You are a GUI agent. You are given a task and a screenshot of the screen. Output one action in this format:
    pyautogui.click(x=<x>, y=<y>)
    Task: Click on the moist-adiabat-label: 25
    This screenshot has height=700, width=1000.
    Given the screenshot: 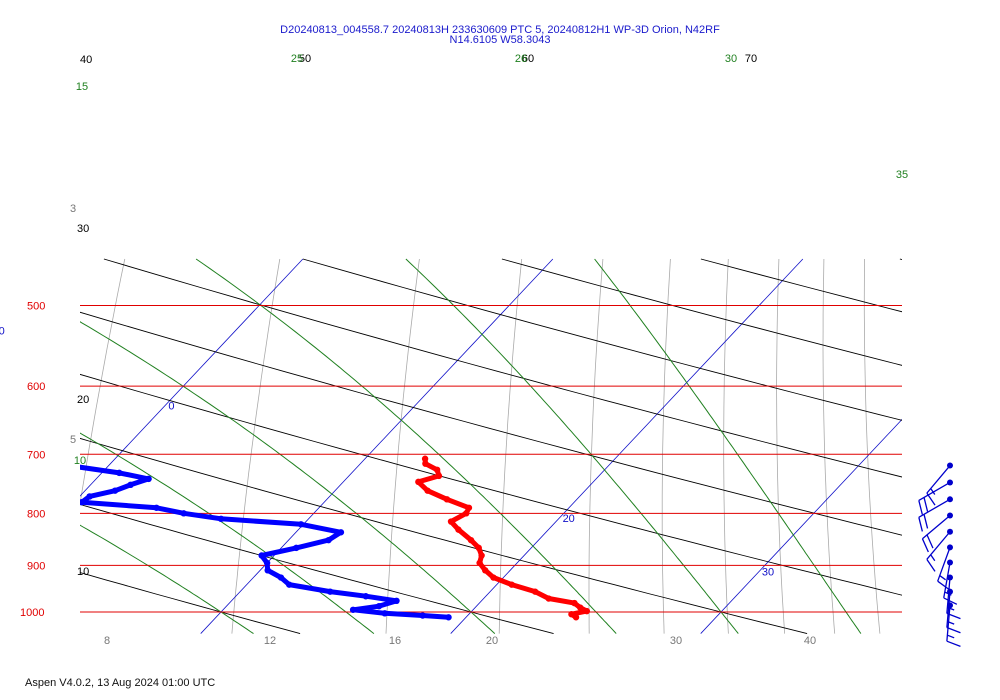 What is the action you would take?
    pyautogui.click(x=297, y=59)
    